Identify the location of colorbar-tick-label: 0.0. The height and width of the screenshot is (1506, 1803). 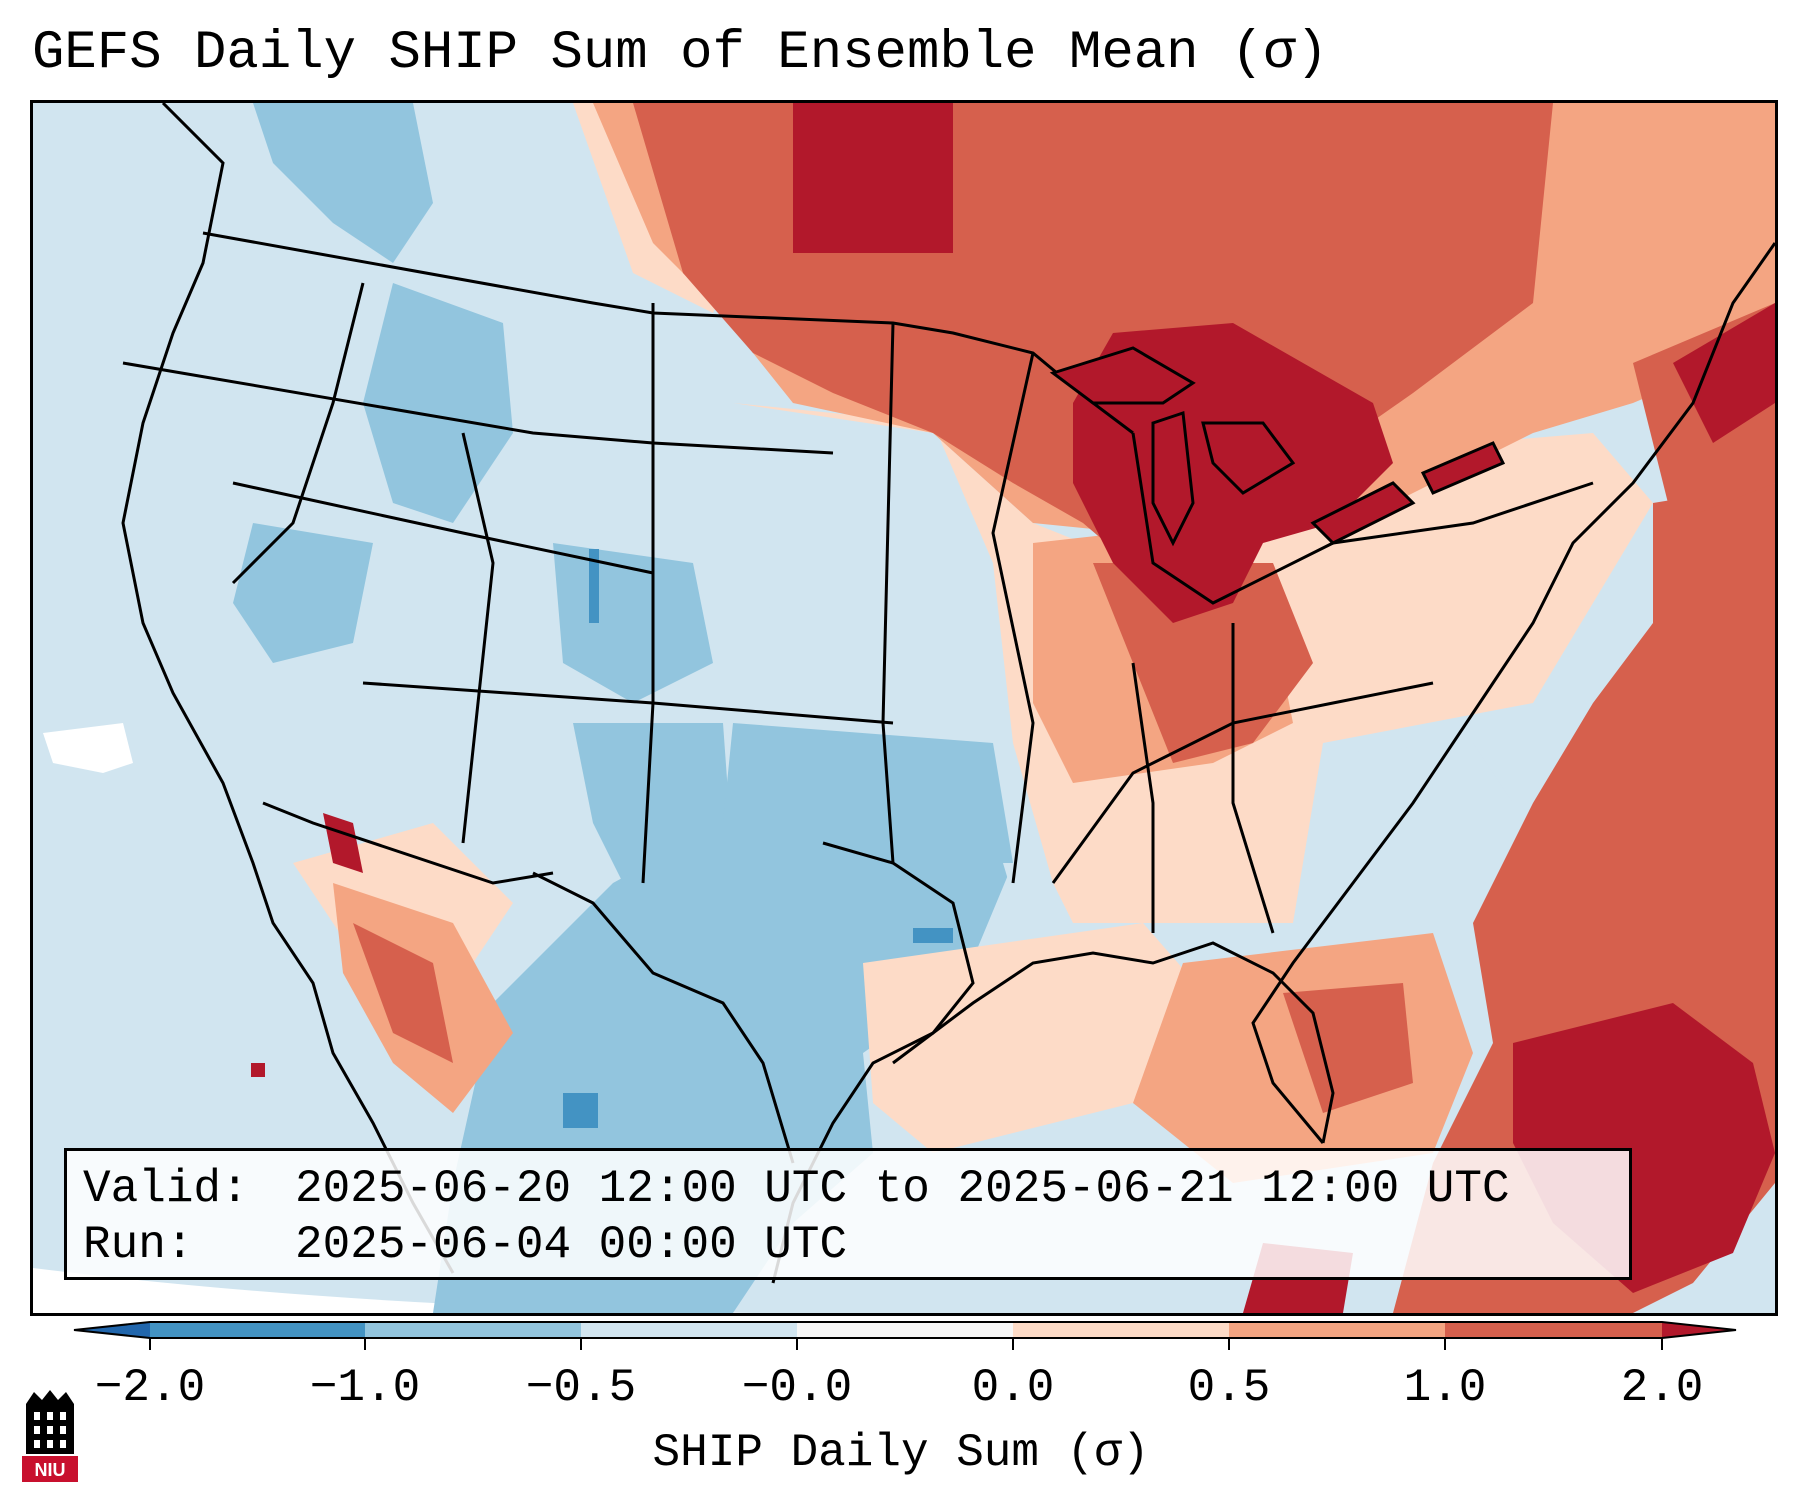
(1013, 1388).